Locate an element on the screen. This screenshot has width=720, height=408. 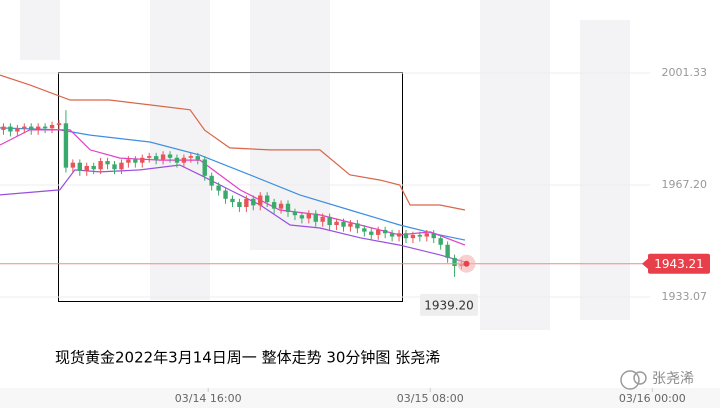
low-marker-label: 1939.20 is located at coordinates (449, 305).